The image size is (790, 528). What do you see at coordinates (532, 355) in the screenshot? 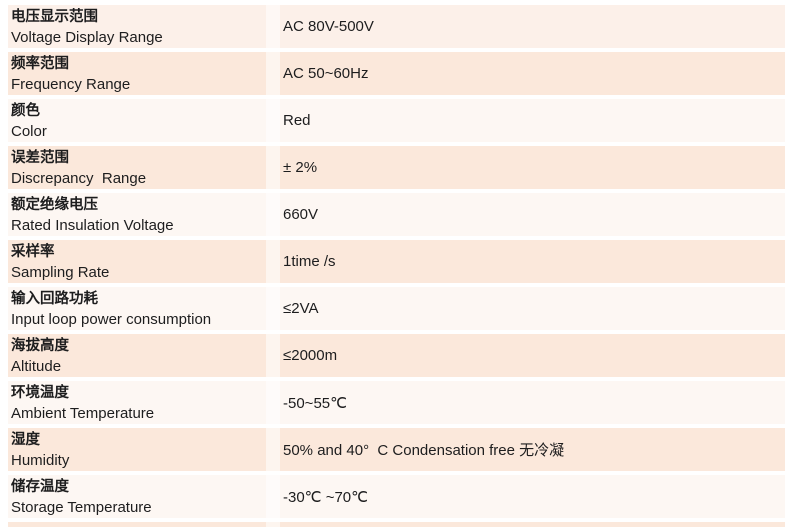
I see `value-cell: ≤2000m` at bounding box center [532, 355].